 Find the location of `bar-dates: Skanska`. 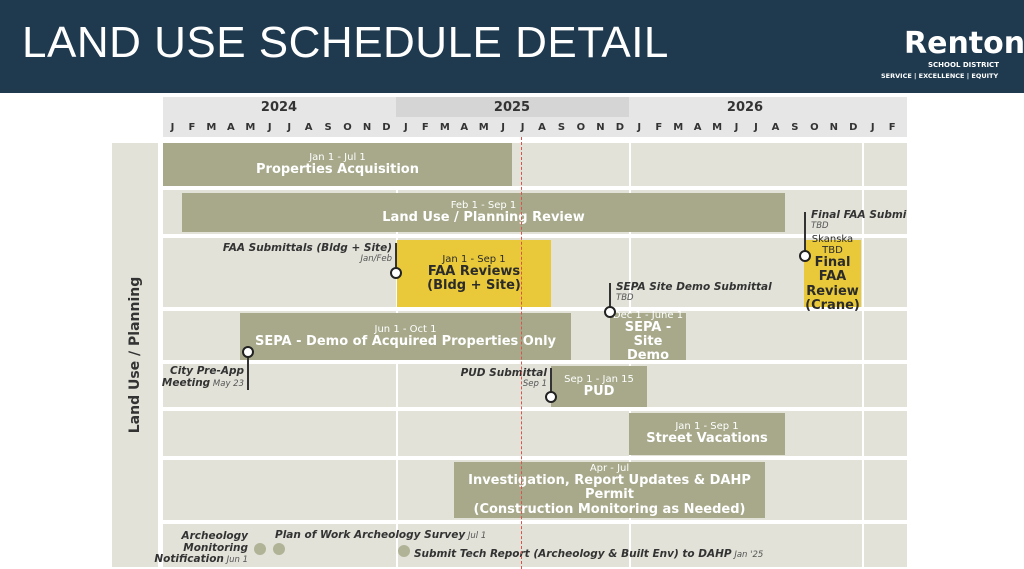

bar-dates: Skanska is located at coordinates (832, 239).